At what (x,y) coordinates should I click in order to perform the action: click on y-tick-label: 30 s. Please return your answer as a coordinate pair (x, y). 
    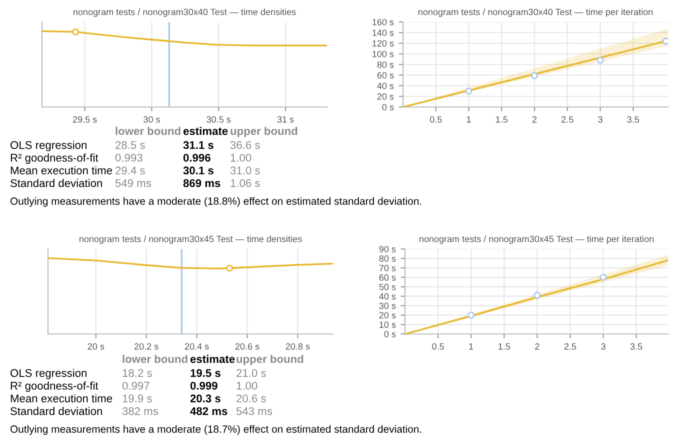
    Looking at the image, I should click on (387, 306).